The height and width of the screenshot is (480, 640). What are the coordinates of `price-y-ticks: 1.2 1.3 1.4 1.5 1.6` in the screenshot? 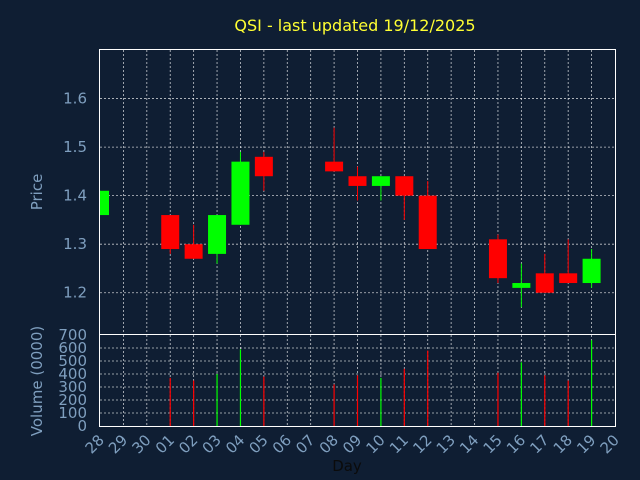 It's located at (75, 196).